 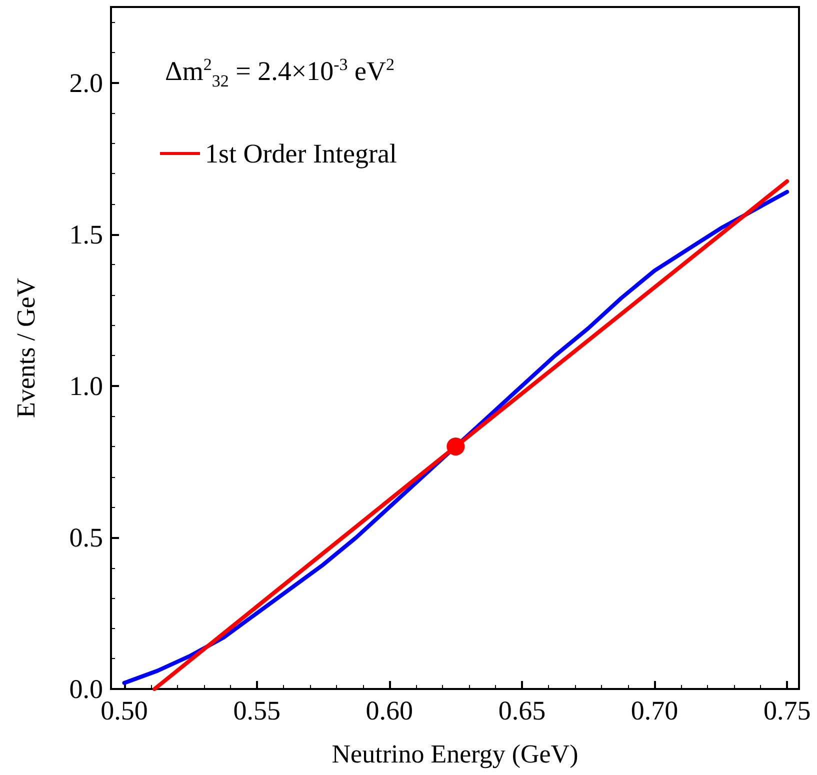 I want to click on y-axis-title: Events / GeV, so click(x=26, y=348).